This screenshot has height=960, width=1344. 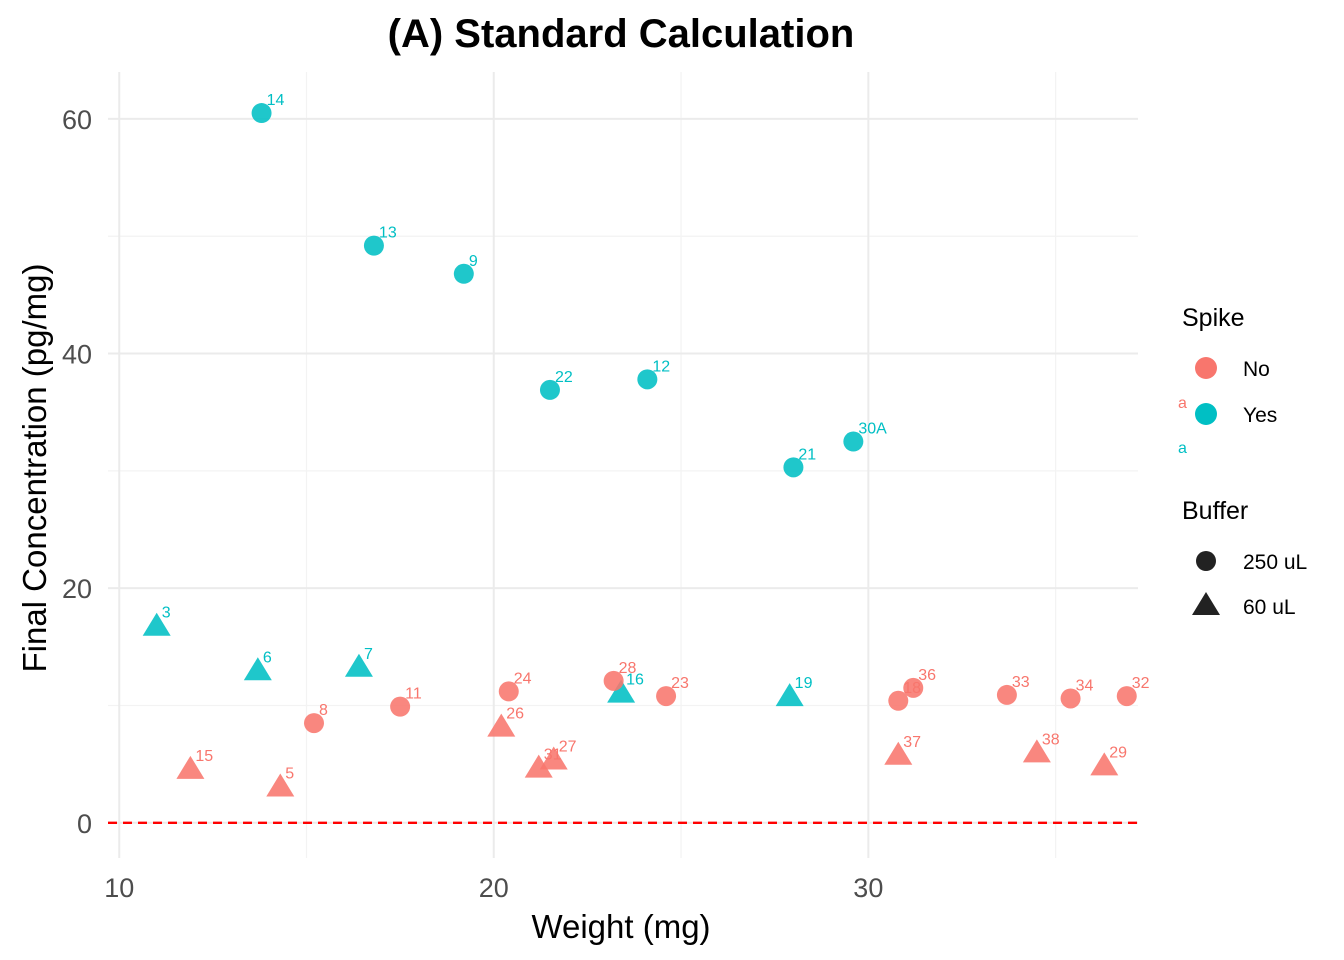 What do you see at coordinates (1118, 752) in the screenshot?
I see `point-label-29: 29` at bounding box center [1118, 752].